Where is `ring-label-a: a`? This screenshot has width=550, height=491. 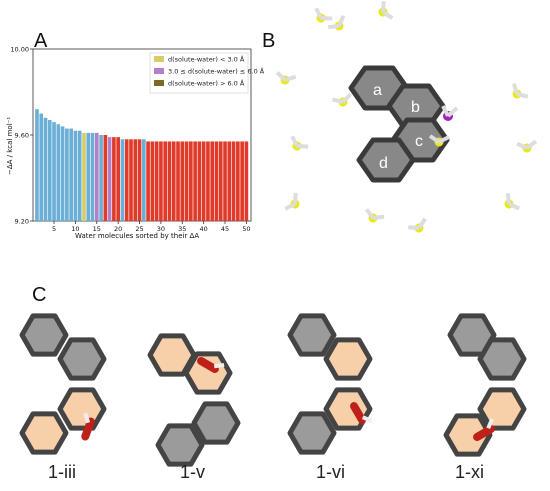
ring-label-a: a is located at coordinates (377, 90).